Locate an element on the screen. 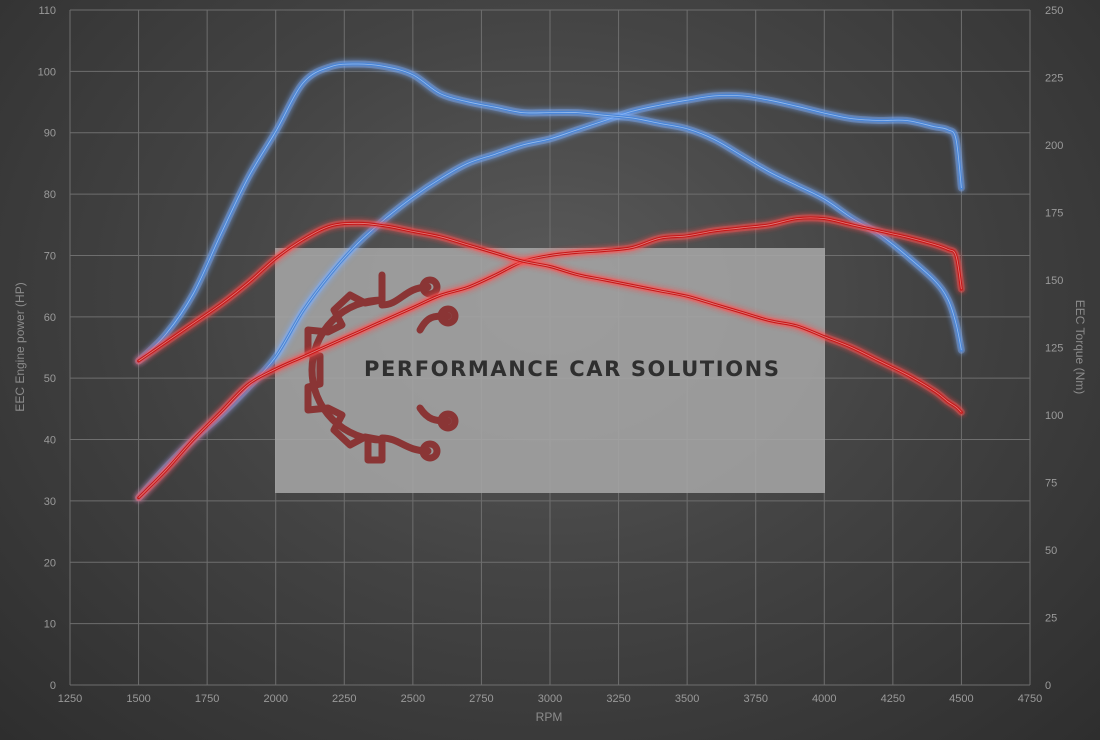 This screenshot has width=1100, height=740. y-left-tick-label: 110 is located at coordinates (47, 11).